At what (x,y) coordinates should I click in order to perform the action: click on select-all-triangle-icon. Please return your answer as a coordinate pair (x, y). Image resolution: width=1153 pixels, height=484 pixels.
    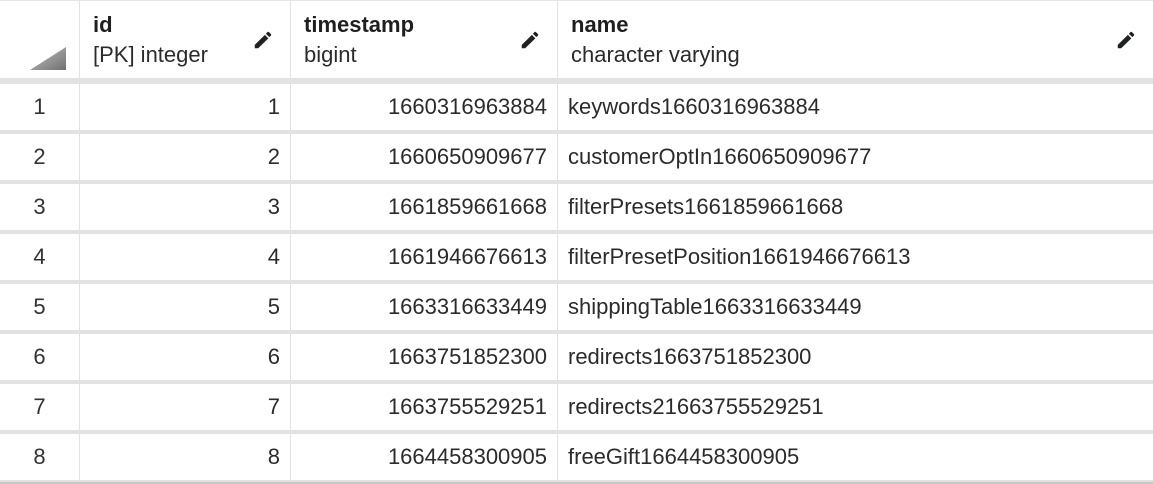
    Looking at the image, I should click on (48, 58).